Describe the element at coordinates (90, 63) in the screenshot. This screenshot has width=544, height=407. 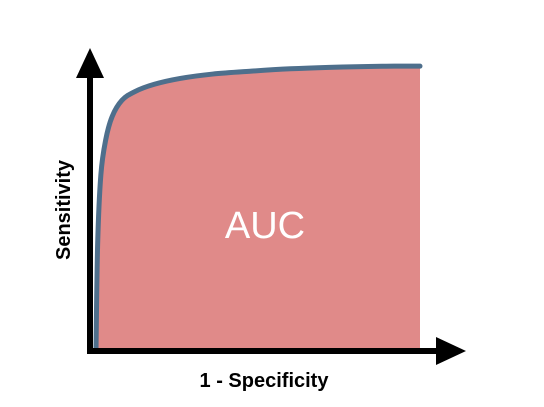
I see `y-axis-arrow-icon` at that location.